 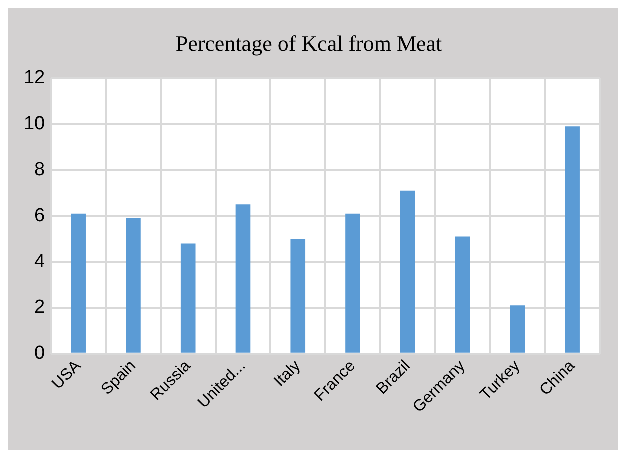 What do you see at coordinates (35, 78) in the screenshot?
I see `y-tick-label: 12` at bounding box center [35, 78].